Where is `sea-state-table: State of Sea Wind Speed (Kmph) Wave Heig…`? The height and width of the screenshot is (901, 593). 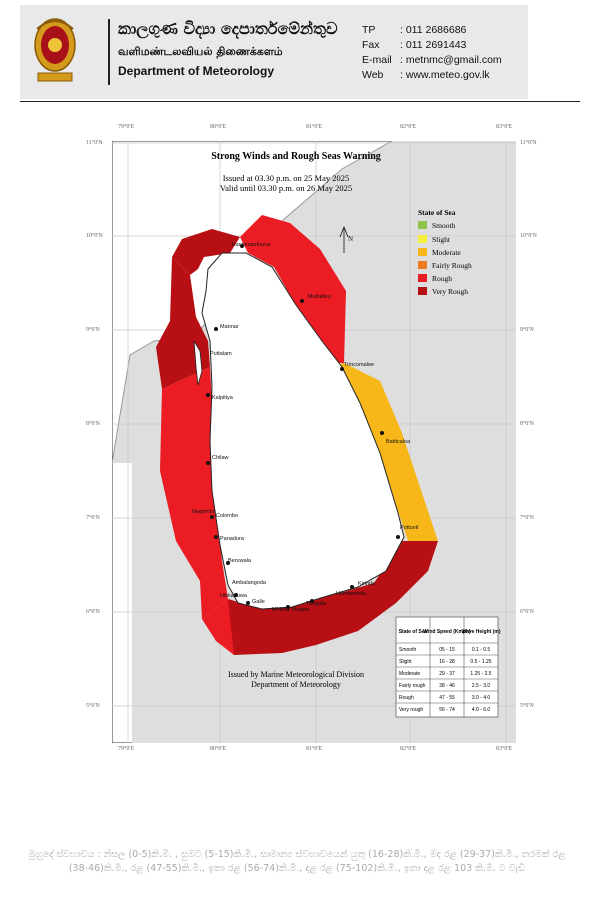 sea-state-table: State of Sea Wind Speed (Kmph) Wave Heig… is located at coordinates (448, 667).